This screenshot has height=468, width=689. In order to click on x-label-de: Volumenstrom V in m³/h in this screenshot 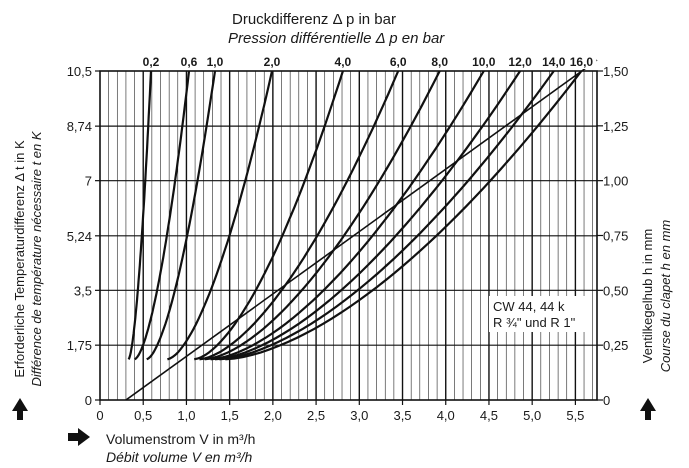, I will do `click(180, 439)`.